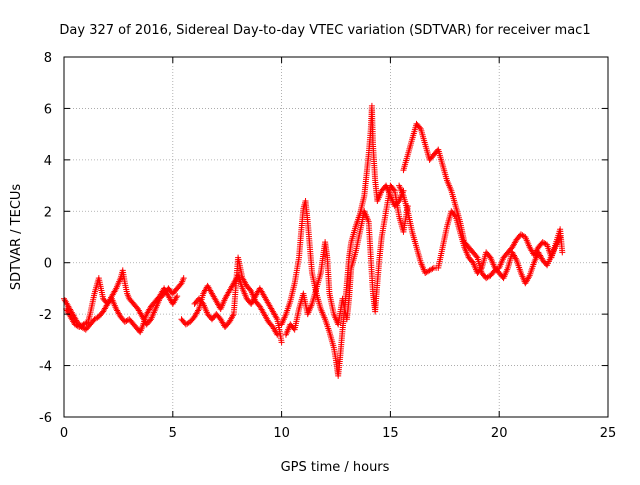  I want to click on y-tick-label: 2, so click(48, 212).